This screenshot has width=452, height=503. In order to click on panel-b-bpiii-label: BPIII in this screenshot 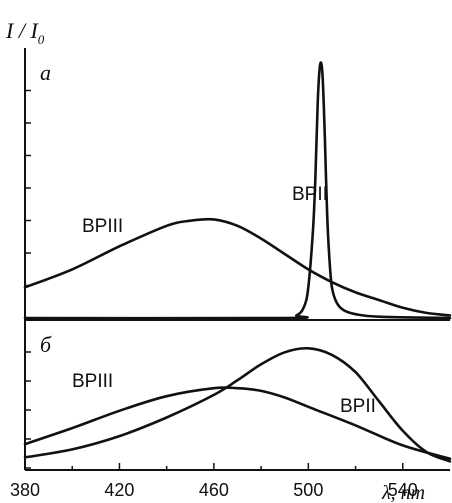, I will do `click(92, 381)`.